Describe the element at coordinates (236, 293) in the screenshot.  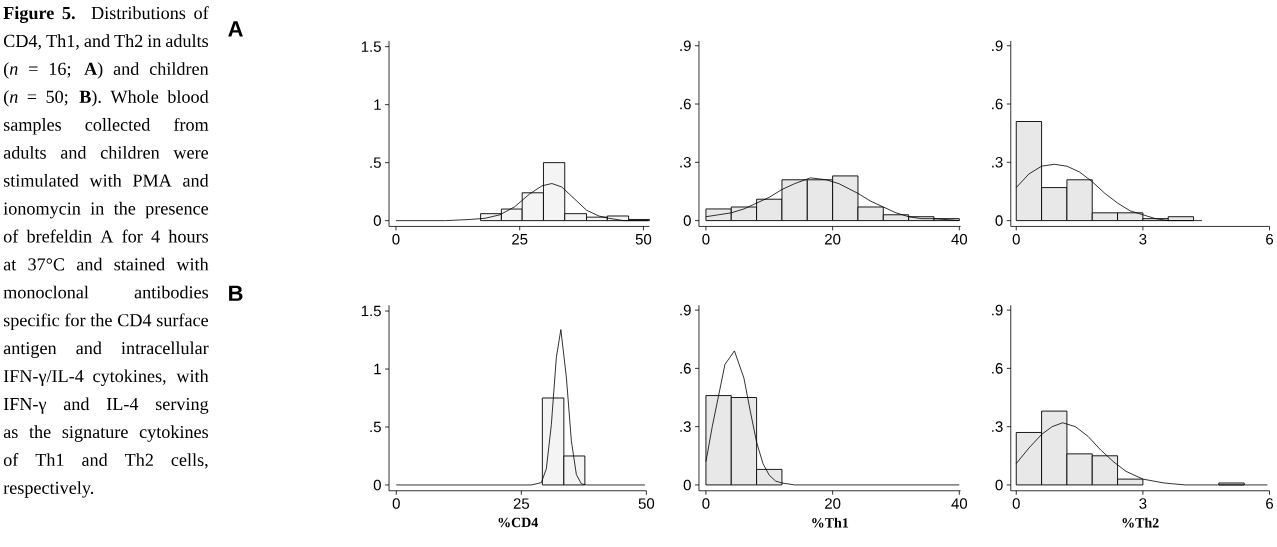
I see `chart-title: B` at that location.